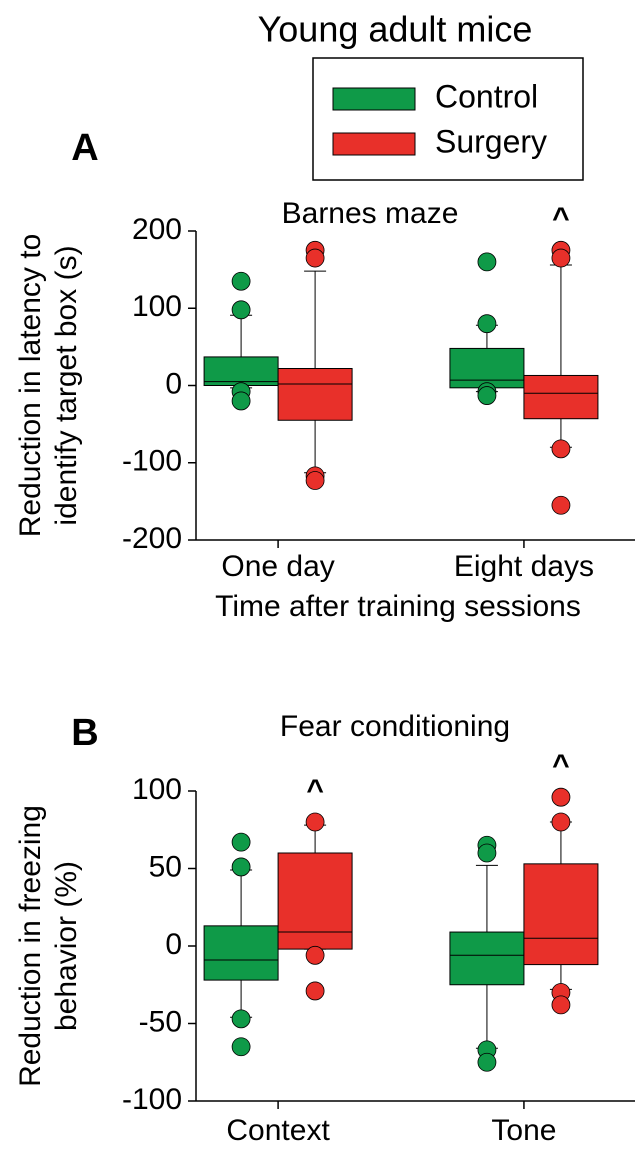 This screenshot has width=639, height=1149. What do you see at coordinates (278, 1130) in the screenshot?
I see `x-tick-label: Context` at bounding box center [278, 1130].